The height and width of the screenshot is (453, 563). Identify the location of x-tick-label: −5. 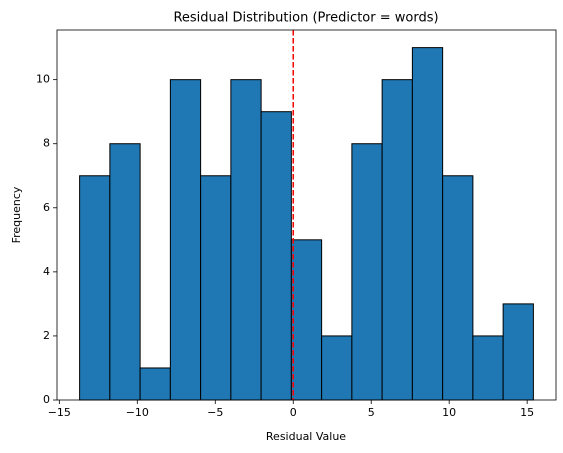
(215, 412).